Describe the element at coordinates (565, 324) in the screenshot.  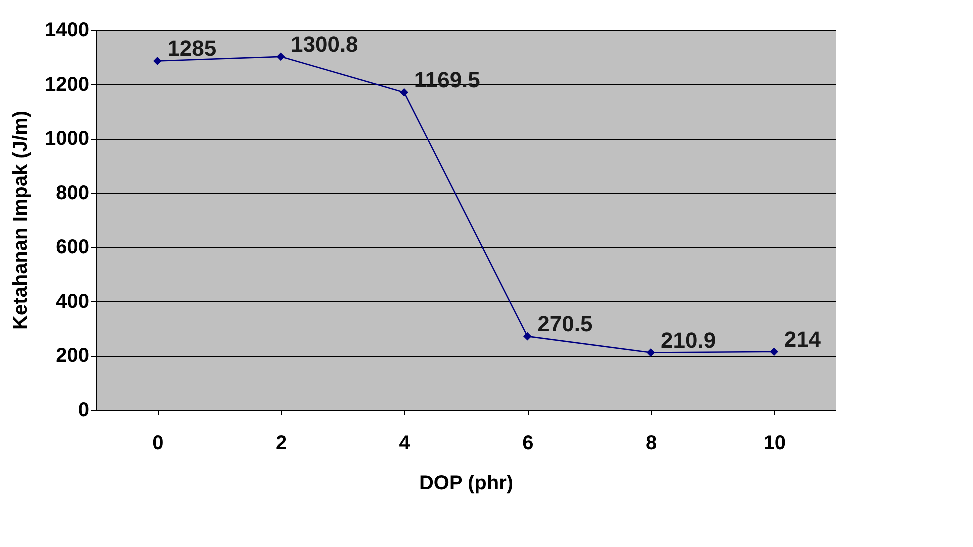
I see `data-label: 270.5` at that location.